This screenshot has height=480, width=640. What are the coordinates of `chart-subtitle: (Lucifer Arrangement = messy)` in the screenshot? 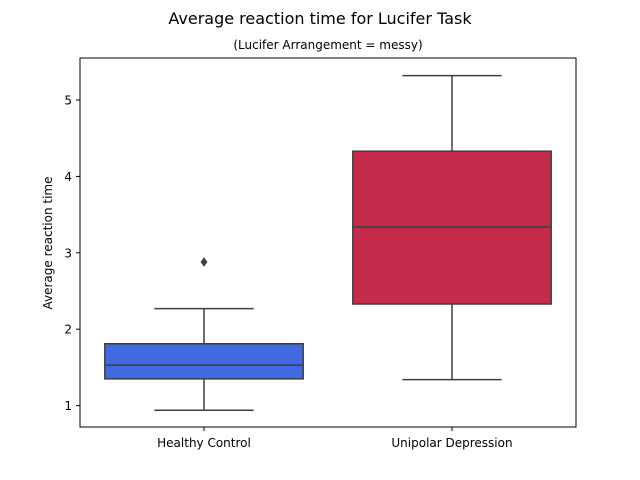 It's located at (327, 45).